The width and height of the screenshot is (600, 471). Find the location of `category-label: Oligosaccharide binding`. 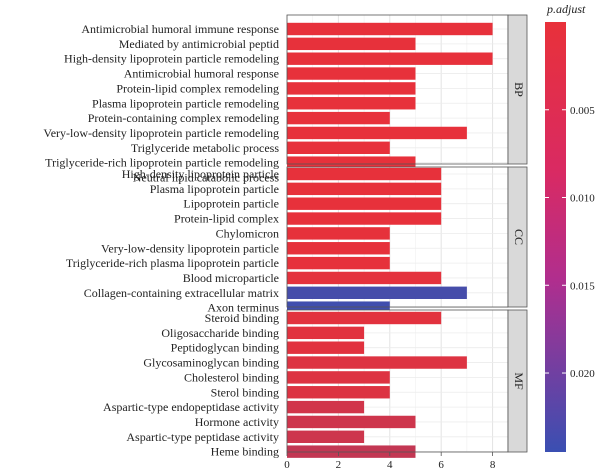

category-label: Oligosaccharide binding is located at coordinates (220, 333).